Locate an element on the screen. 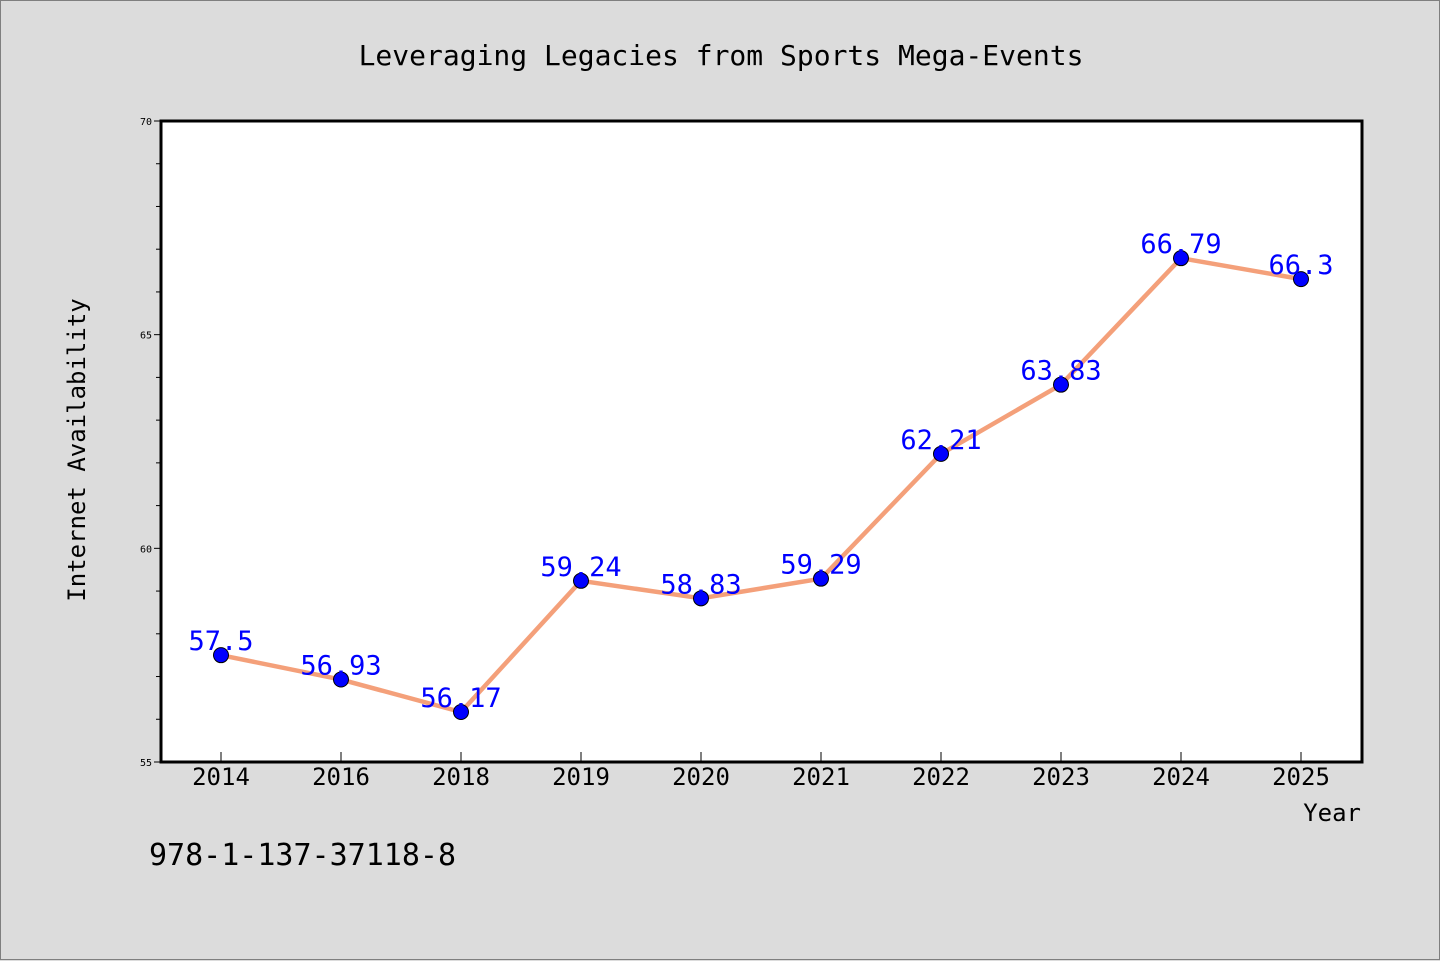 This screenshot has width=1440, height=961. data-label: 56.17 is located at coordinates (460, 698).